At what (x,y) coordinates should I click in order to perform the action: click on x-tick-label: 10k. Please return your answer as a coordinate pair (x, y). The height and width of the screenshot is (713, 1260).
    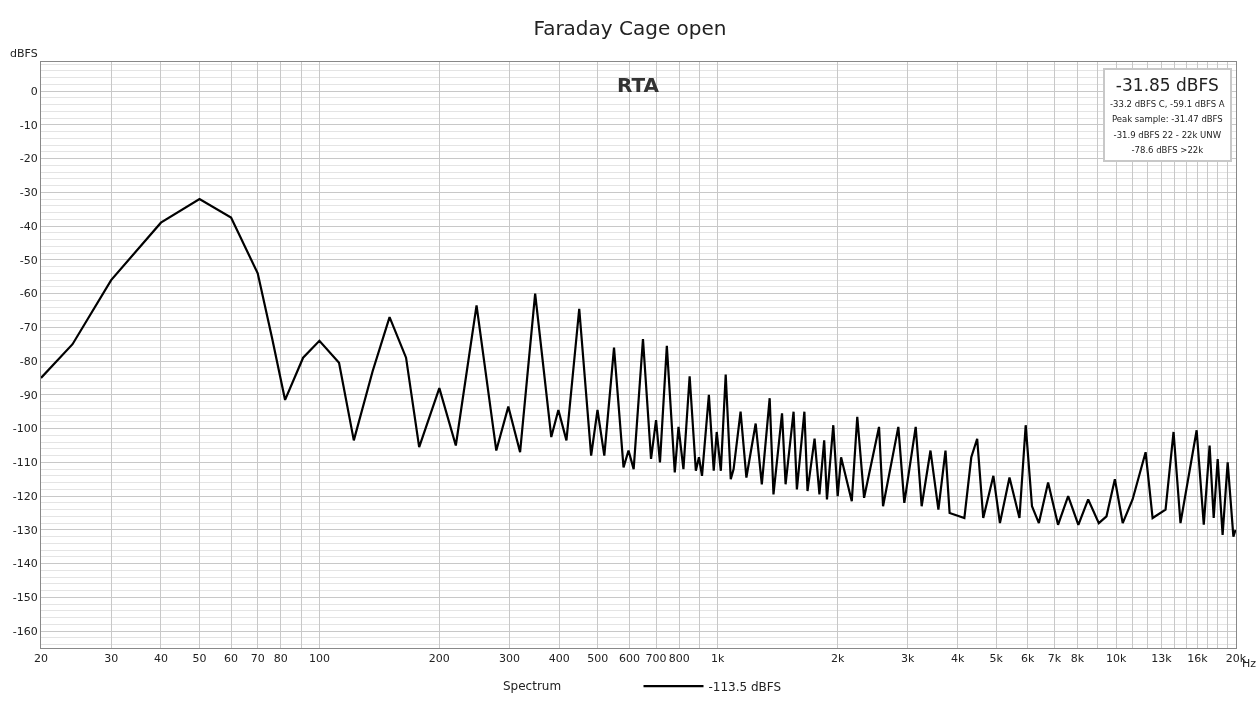
    Looking at the image, I should click on (1116, 659).